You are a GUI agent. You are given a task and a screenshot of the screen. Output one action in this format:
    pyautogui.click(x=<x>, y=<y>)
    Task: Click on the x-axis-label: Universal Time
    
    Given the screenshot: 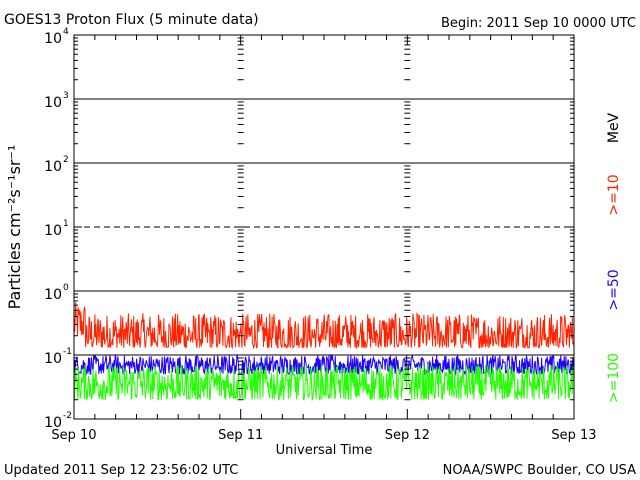 What is the action you would take?
    pyautogui.click(x=324, y=450)
    